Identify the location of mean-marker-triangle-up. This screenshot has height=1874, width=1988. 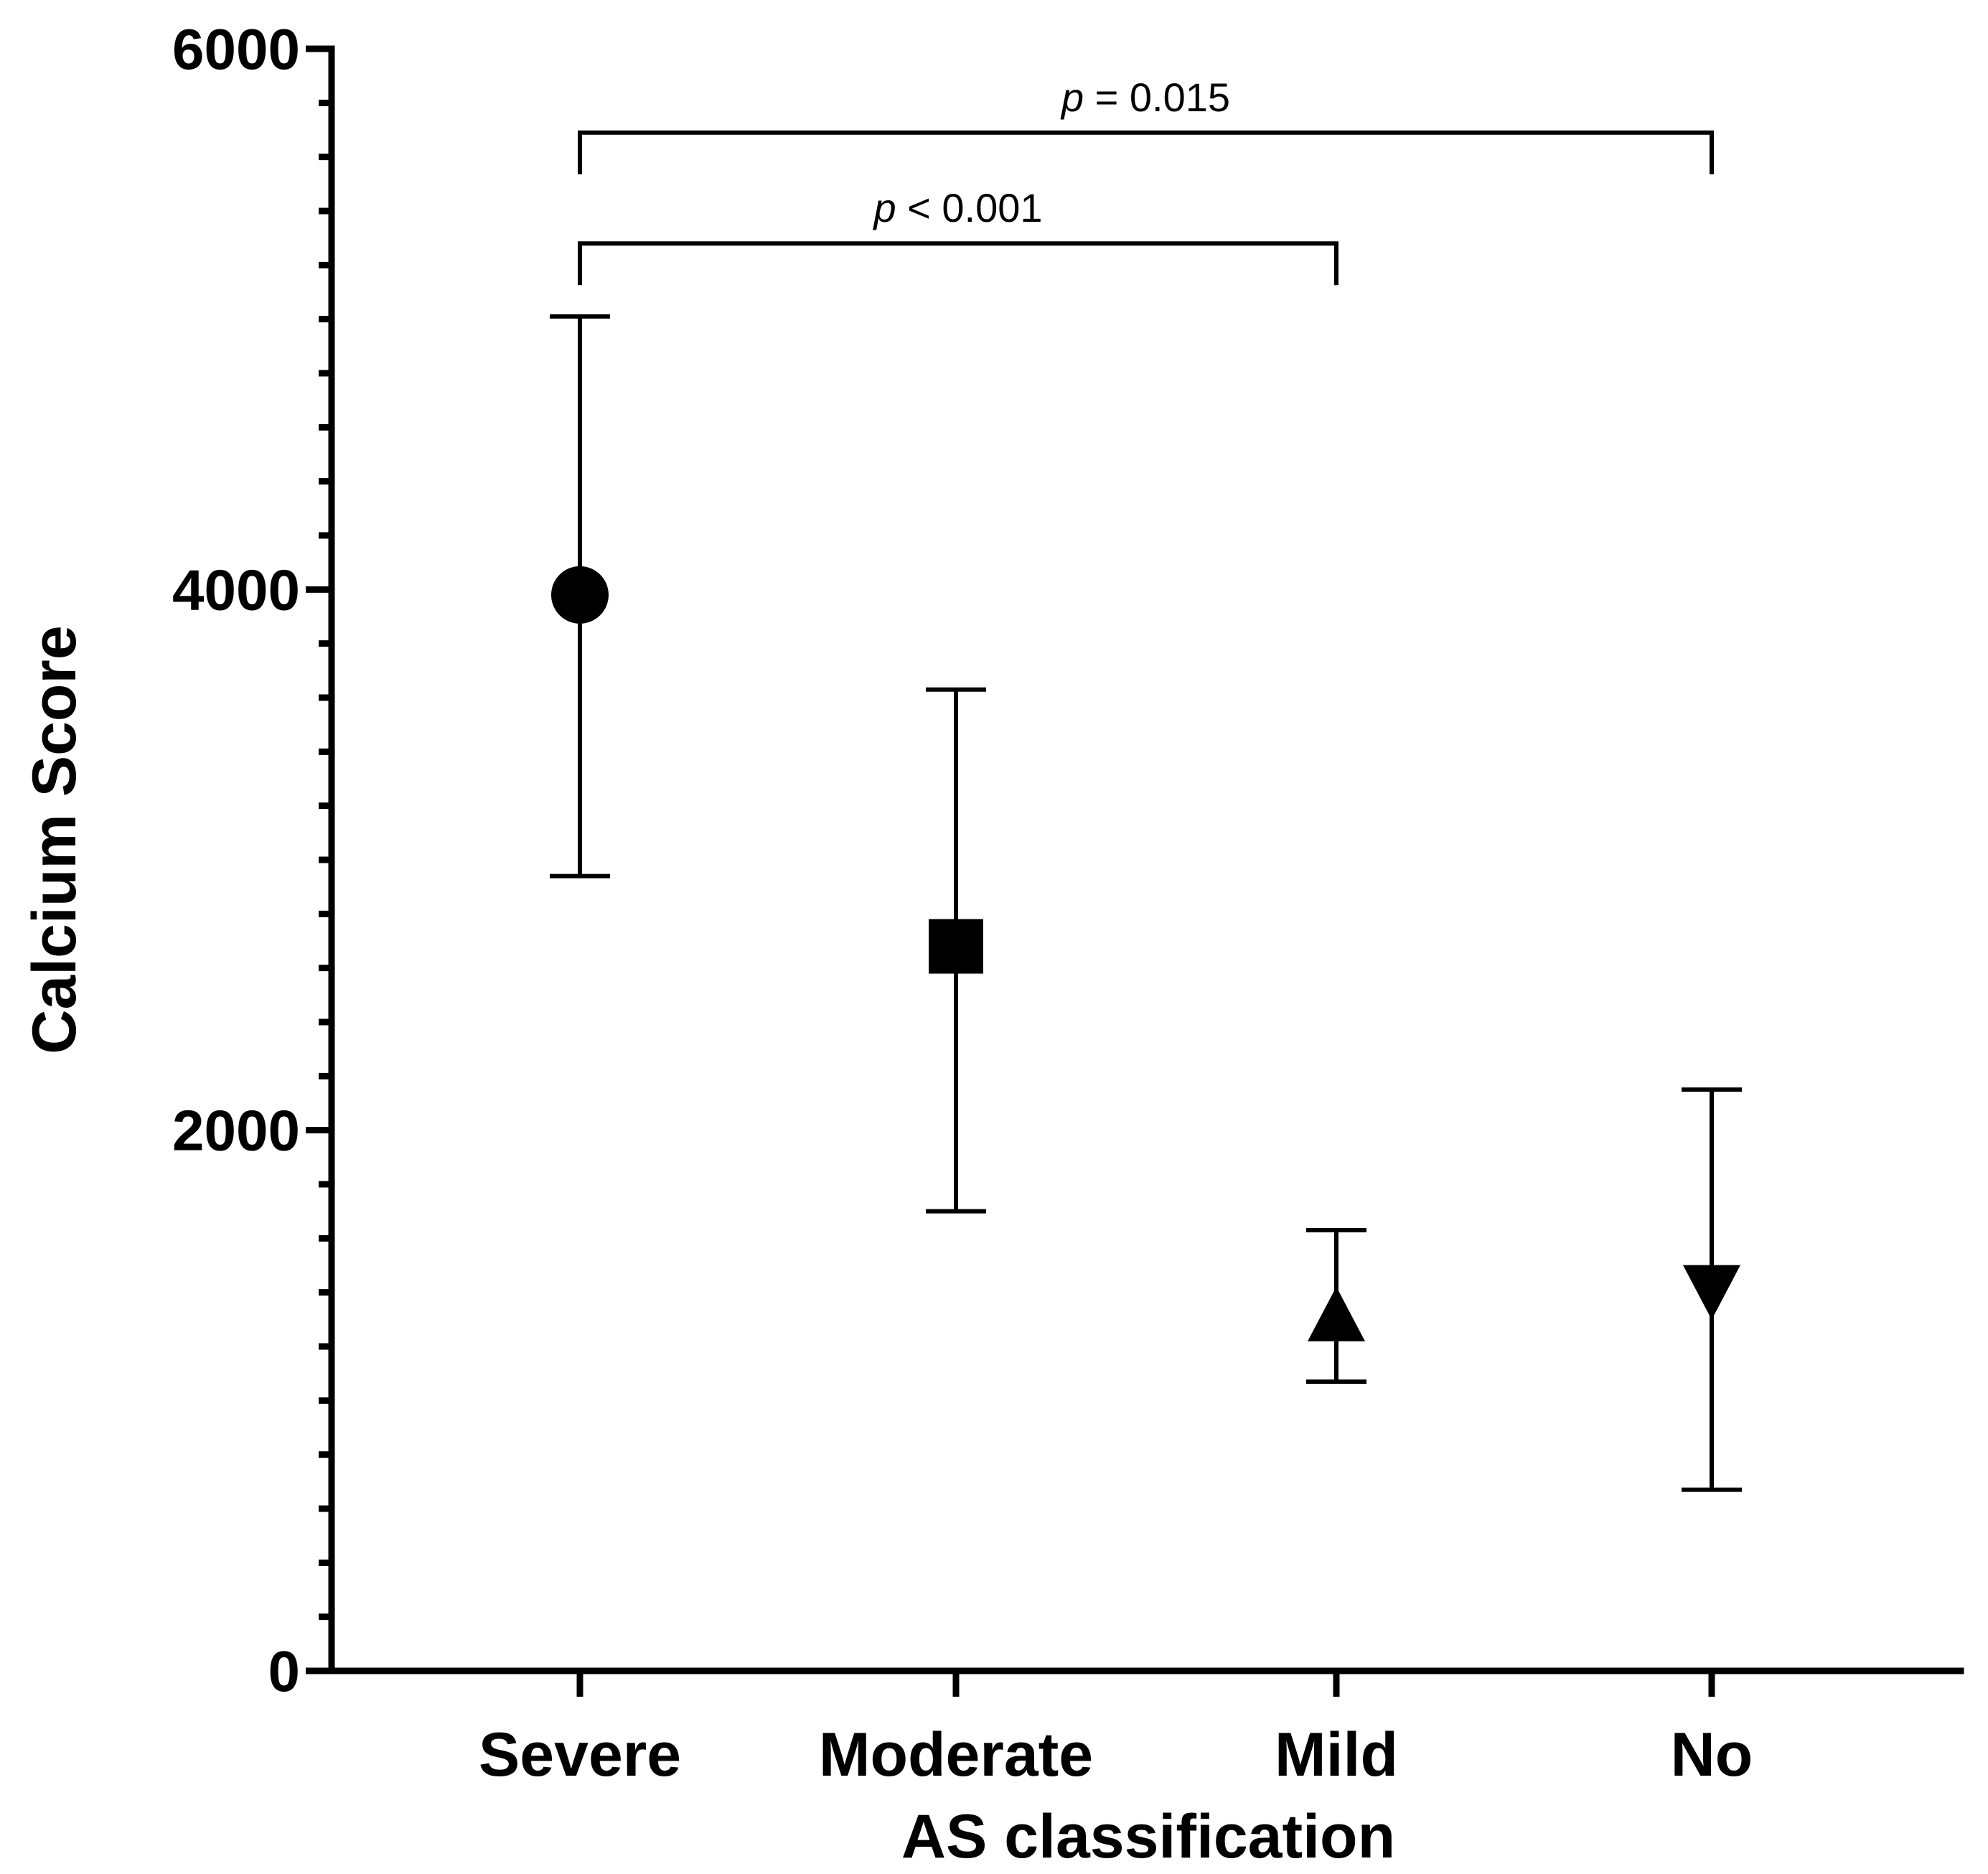
(1336, 1313).